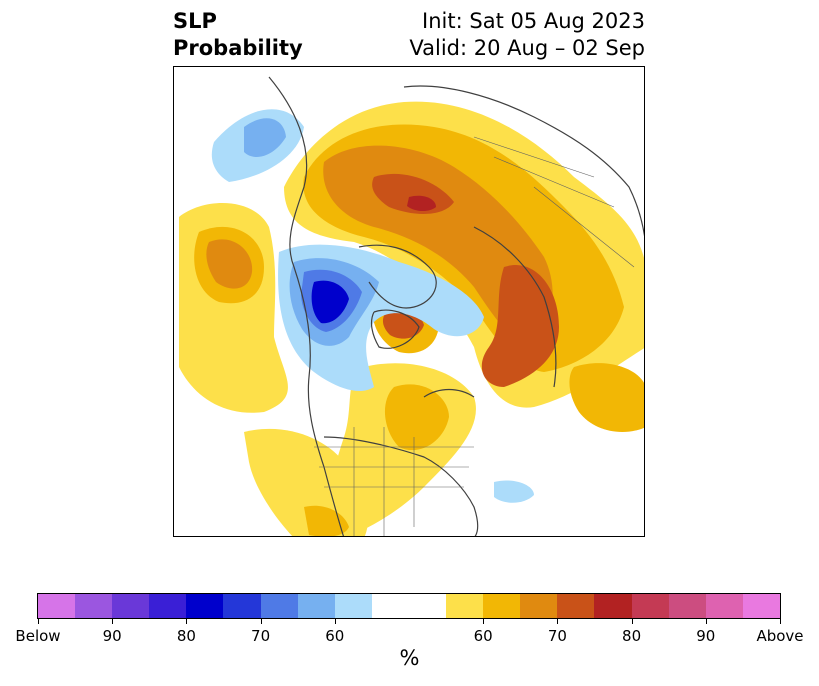 The image size is (819, 686). I want to click on chart-title: SLP Probability, so click(238, 35).